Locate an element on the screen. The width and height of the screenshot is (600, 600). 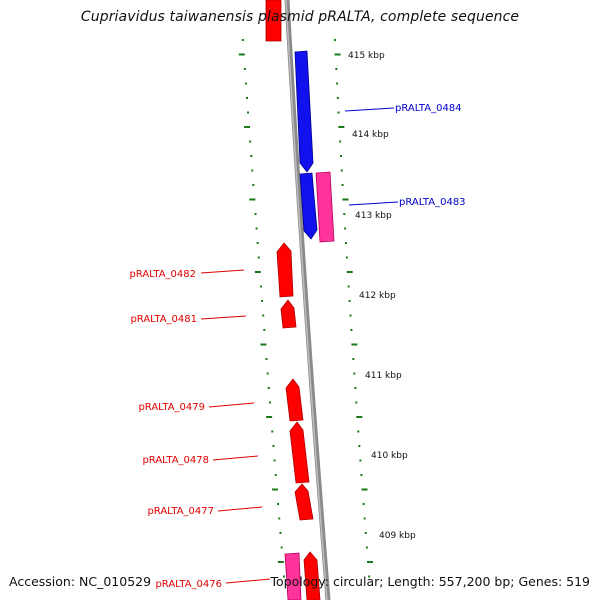
scale-label-415: 415 kbp is located at coordinates (366, 56).